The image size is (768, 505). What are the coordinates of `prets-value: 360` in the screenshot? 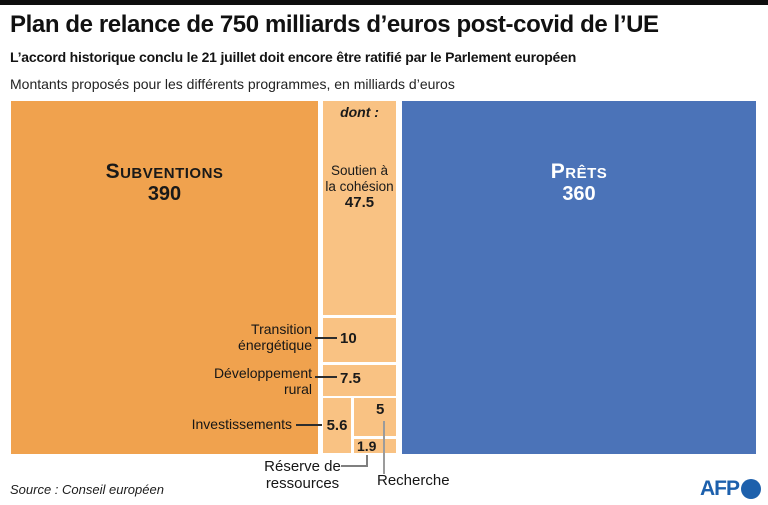 It's located at (579, 194).